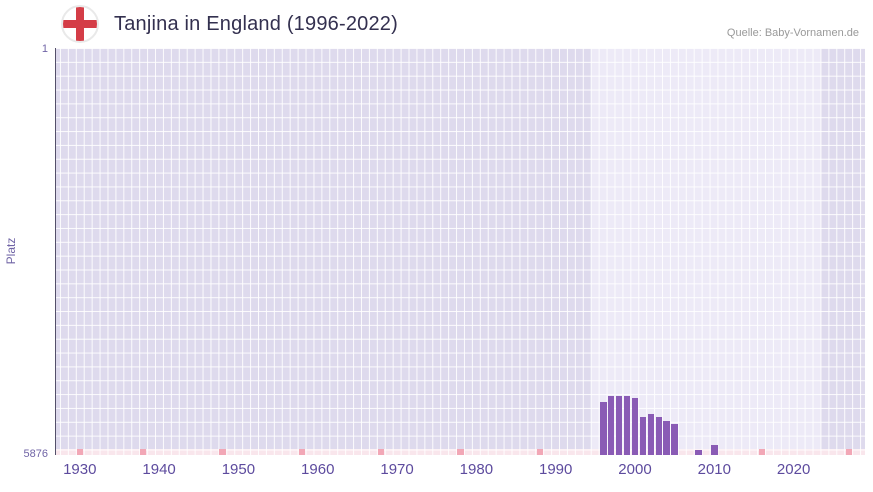  What do you see at coordinates (55, 251) in the screenshot?
I see `y-axis-line` at bounding box center [55, 251].